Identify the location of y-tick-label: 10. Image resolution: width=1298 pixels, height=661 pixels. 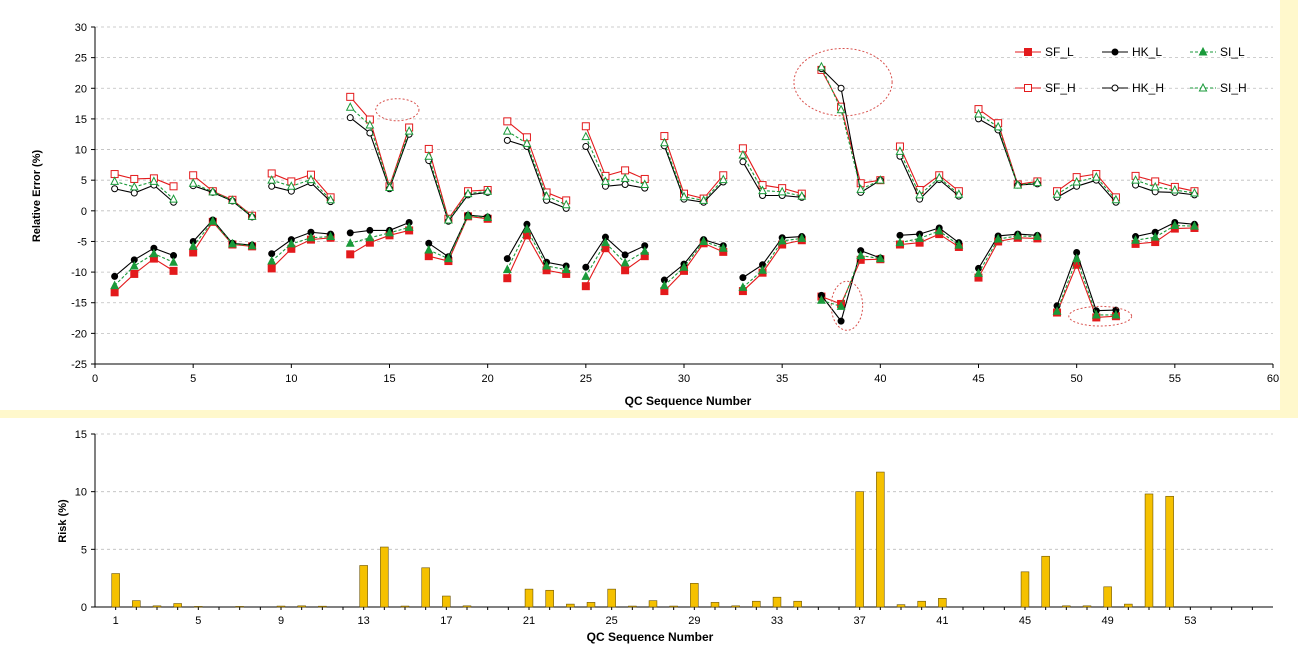
(81, 493).